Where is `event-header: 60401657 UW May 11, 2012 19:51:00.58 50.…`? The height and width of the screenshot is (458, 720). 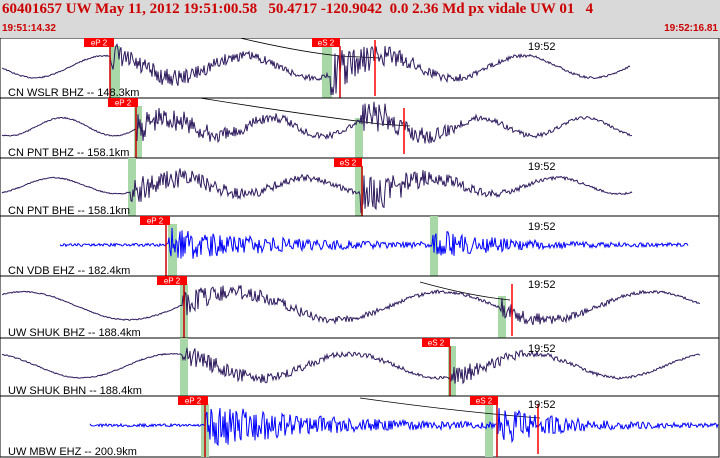
event-header: 60401657 UW May 11, 2012 19:51:00.58 50.… is located at coordinates (360, 19).